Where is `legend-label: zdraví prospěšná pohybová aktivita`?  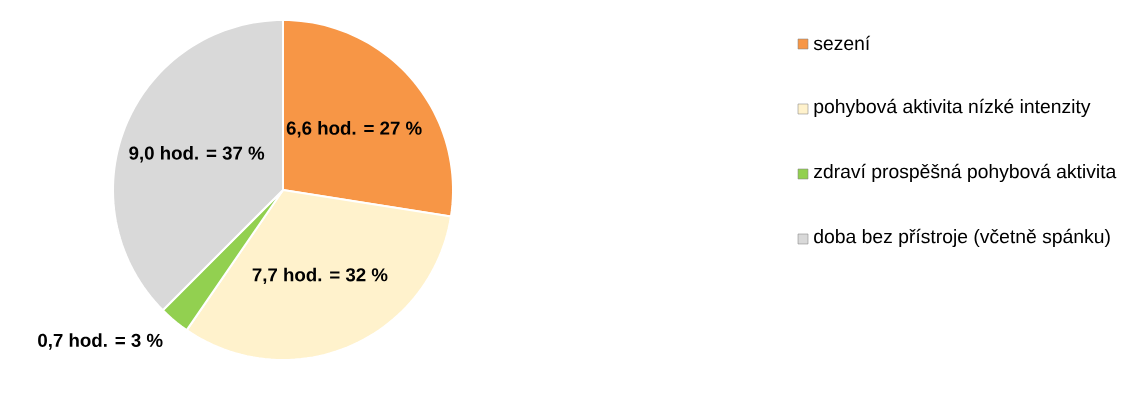
legend-label: zdraví prospěšná pohybová aktivita is located at coordinates (965, 173).